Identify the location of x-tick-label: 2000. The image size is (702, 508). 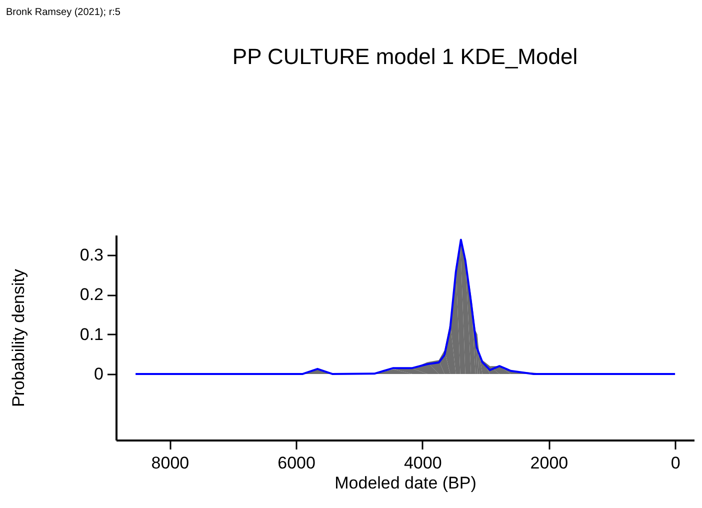
(549, 463).